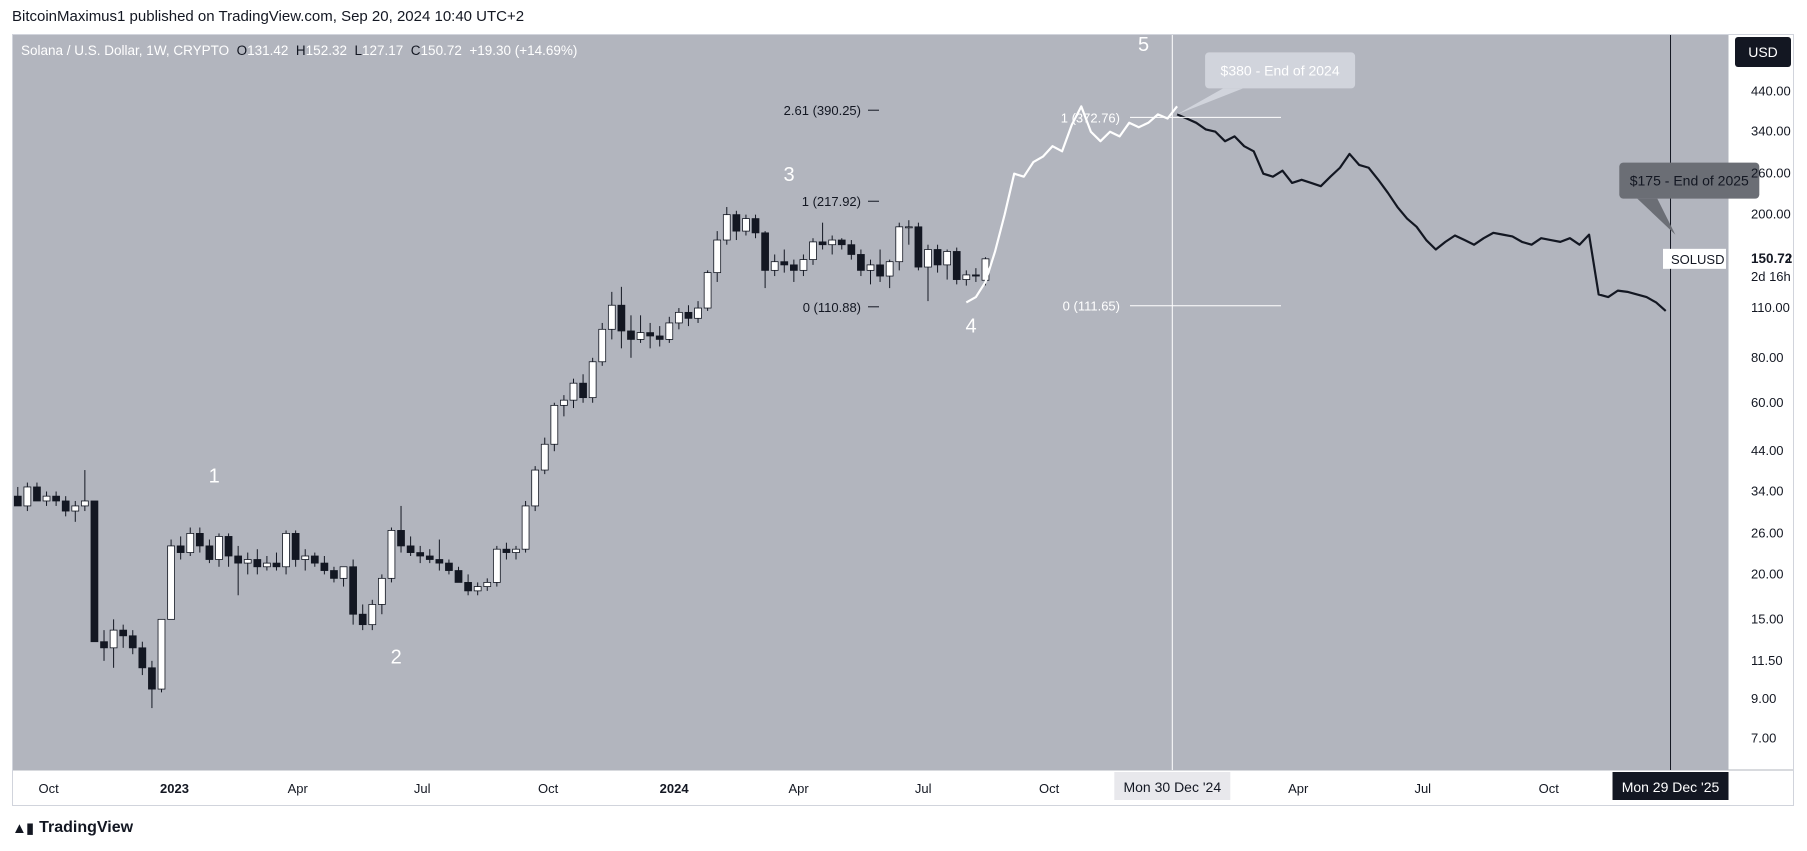  What do you see at coordinates (1763, 52) in the screenshot?
I see `currency-button: USD` at bounding box center [1763, 52].